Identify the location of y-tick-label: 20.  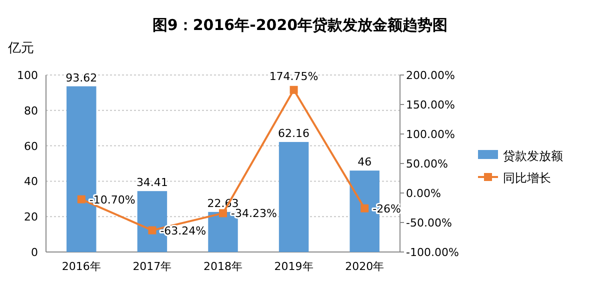
(31, 217).